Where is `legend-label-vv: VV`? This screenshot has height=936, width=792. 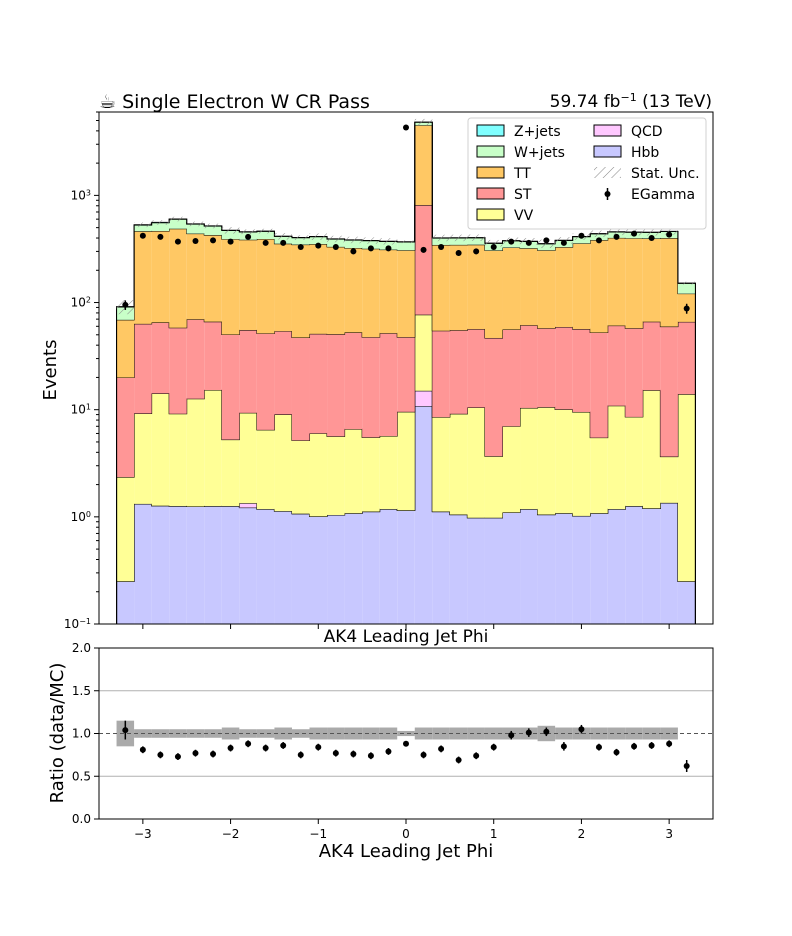
legend-label-vv: VV is located at coordinates (524, 216).